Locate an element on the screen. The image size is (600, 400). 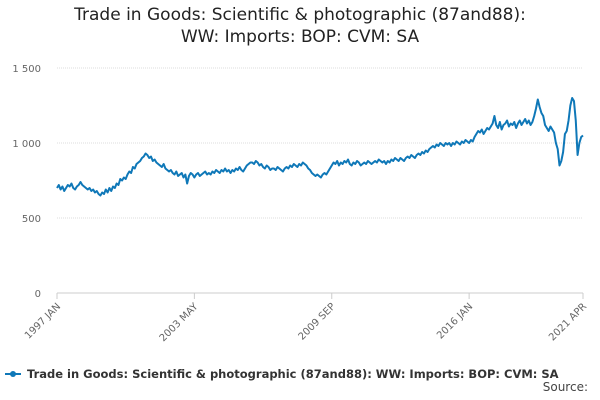
x-tick-label: 2003 MAY is located at coordinates (179, 322).